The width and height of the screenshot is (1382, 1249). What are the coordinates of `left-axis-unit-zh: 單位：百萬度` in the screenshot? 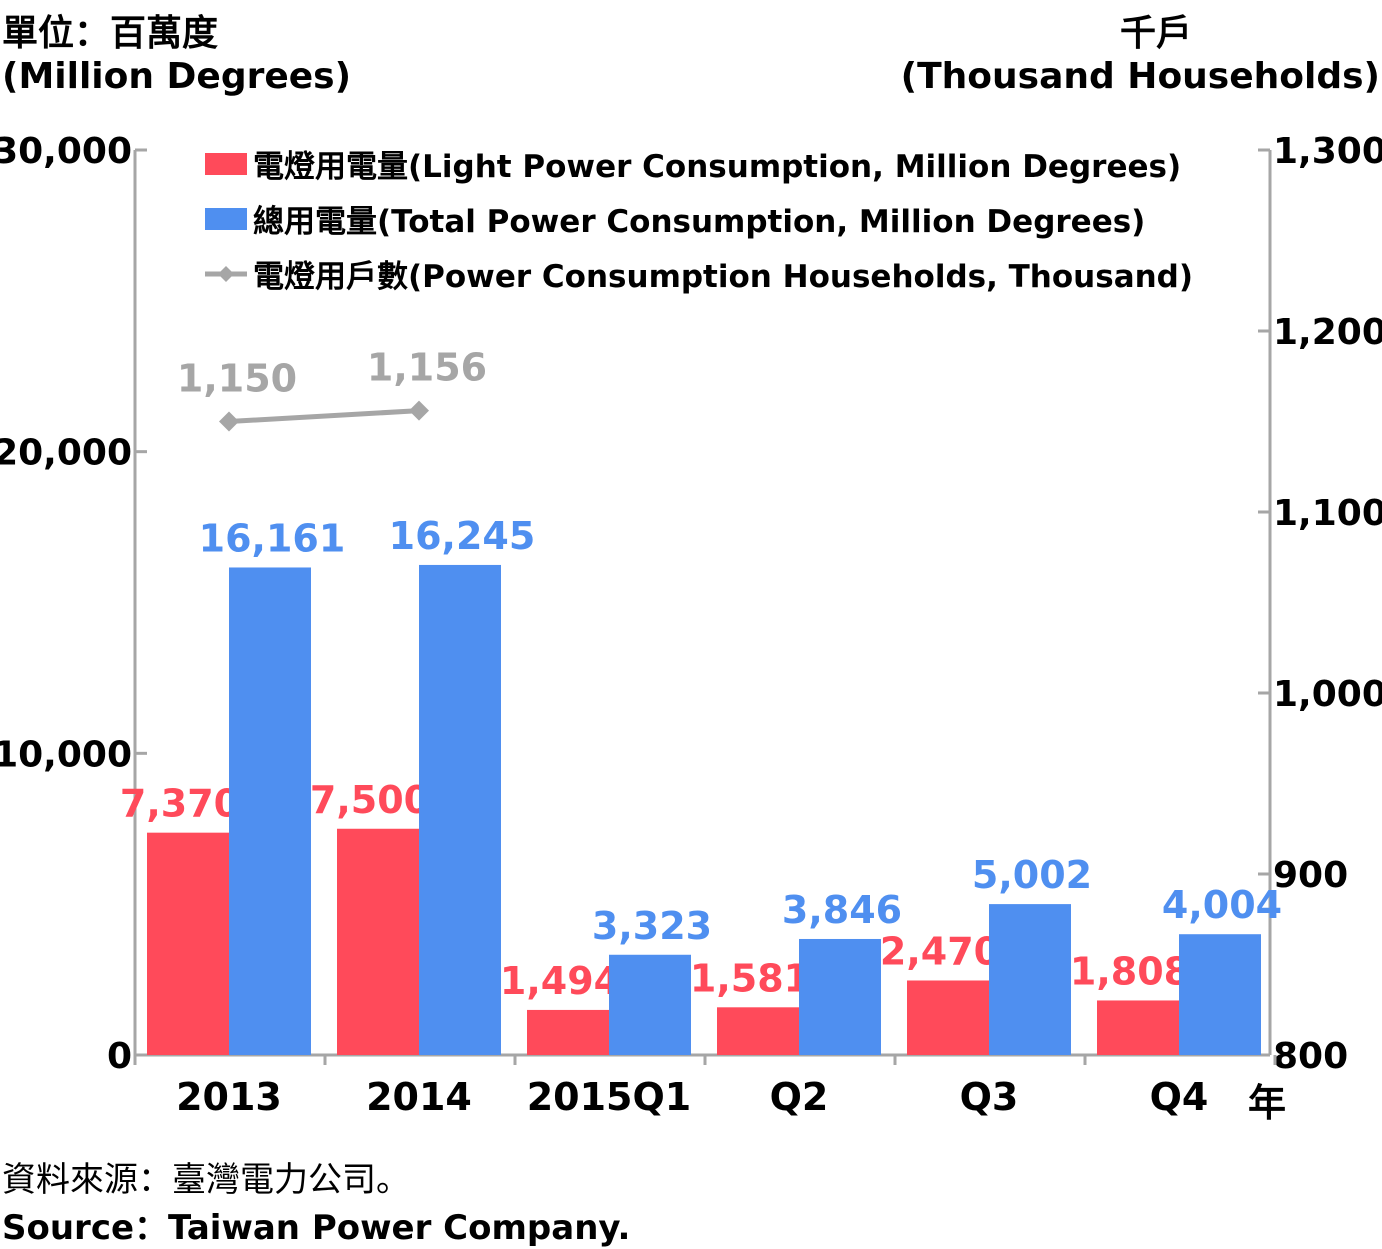 It's located at (110, 33).